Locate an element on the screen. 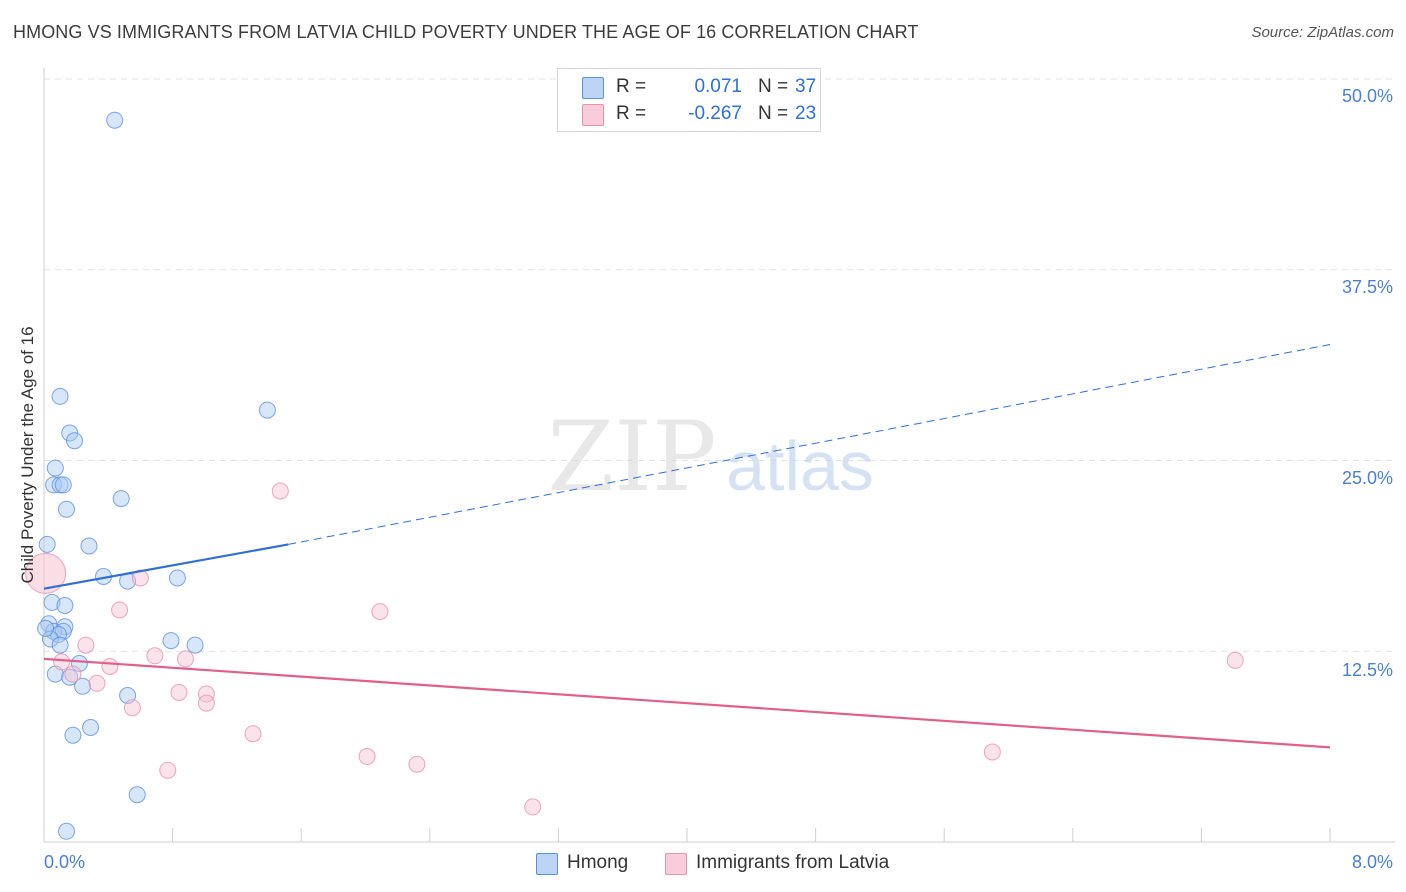 The height and width of the screenshot is (892, 1406). source-label: Source: ZipAtlas.com is located at coordinates (1322, 32).